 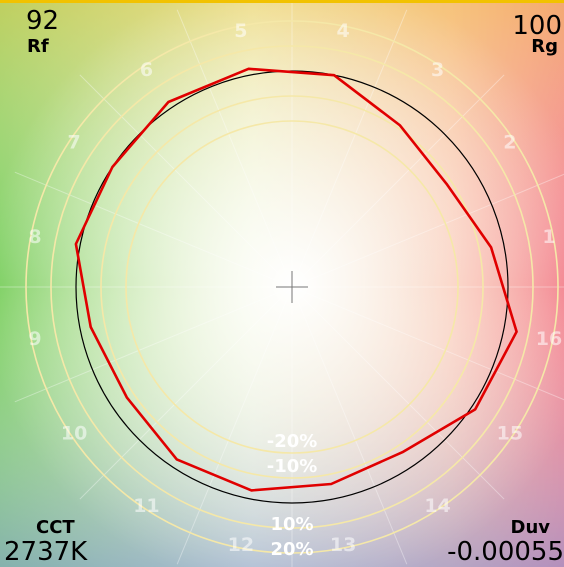 What do you see at coordinates (43, 21) in the screenshot?
I see `rf-value: 92` at bounding box center [43, 21].